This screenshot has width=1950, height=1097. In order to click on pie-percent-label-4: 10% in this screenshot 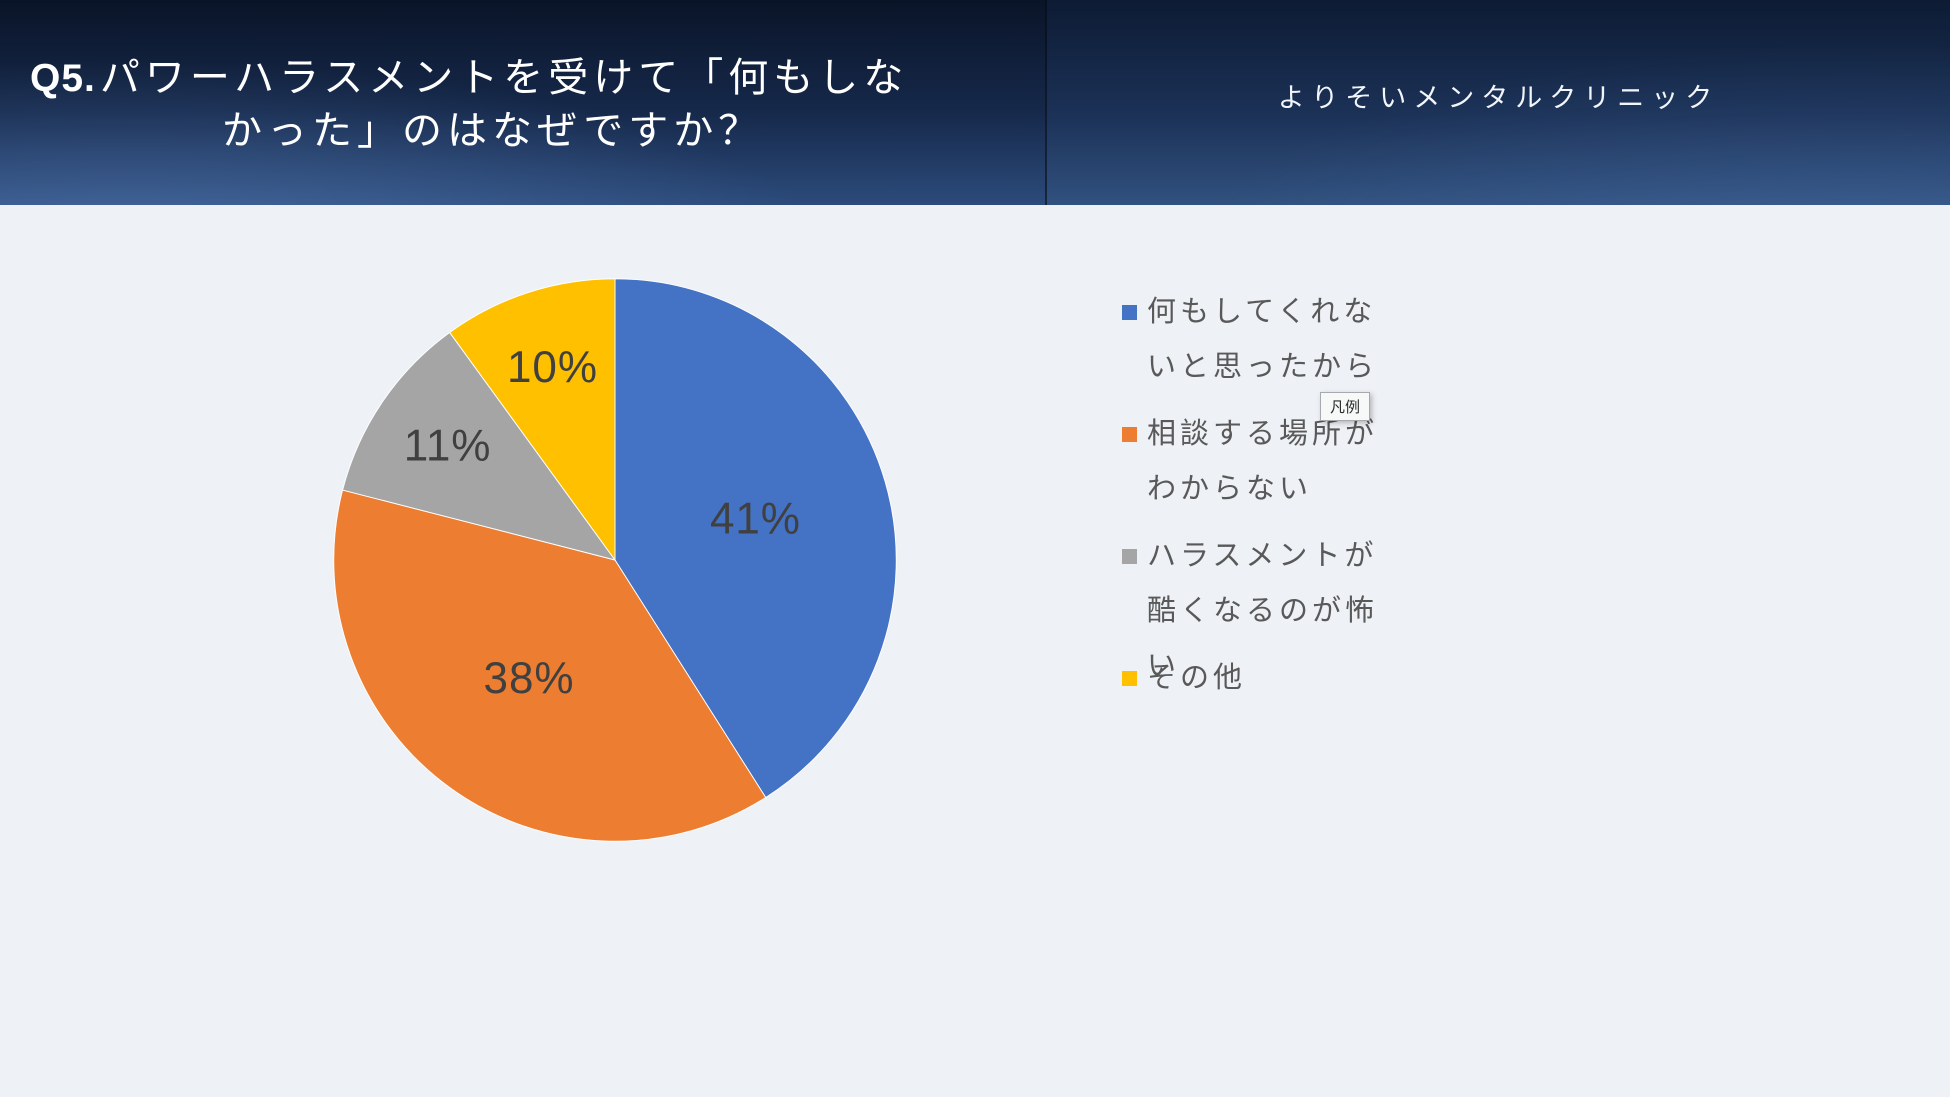, I will do `click(552, 367)`.